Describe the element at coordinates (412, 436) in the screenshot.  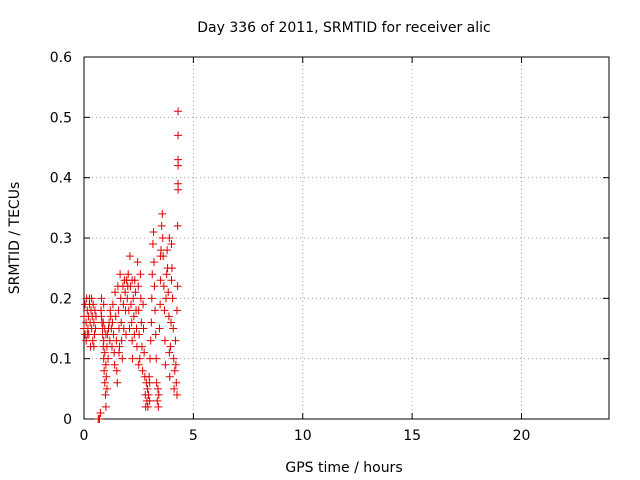
I see `x-tick-label: 15` at that location.